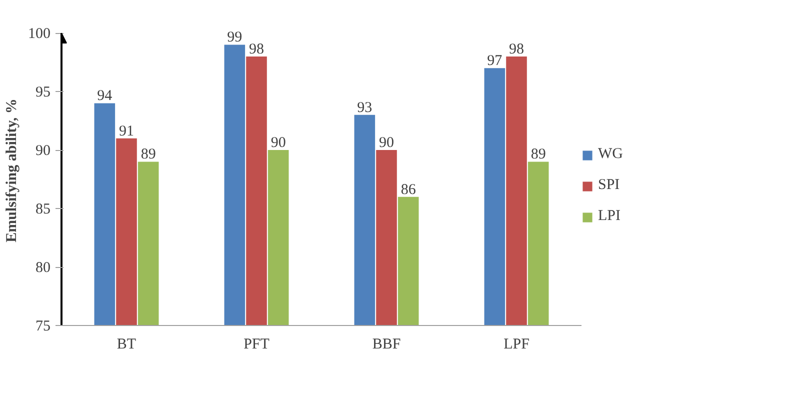 The image size is (796, 409). Describe the element at coordinates (234, 38) in the screenshot. I see `data-label: 99` at that location.